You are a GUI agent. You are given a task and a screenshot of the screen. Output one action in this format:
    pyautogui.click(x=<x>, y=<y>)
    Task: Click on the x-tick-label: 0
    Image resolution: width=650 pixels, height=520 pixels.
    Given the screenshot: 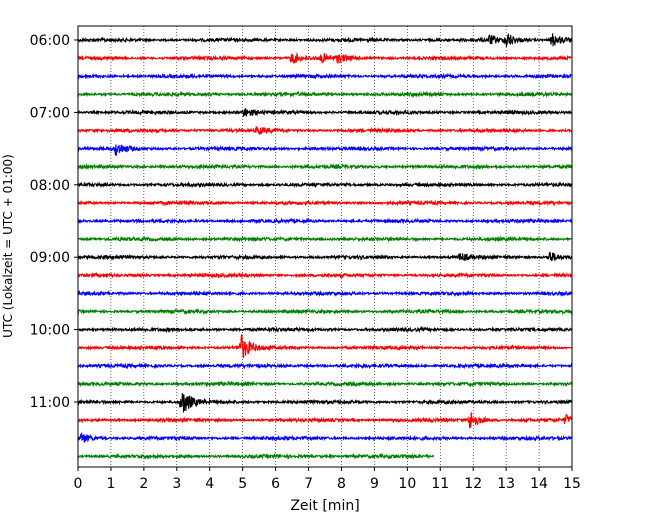 What is the action you would take?
    pyautogui.click(x=78, y=484)
    